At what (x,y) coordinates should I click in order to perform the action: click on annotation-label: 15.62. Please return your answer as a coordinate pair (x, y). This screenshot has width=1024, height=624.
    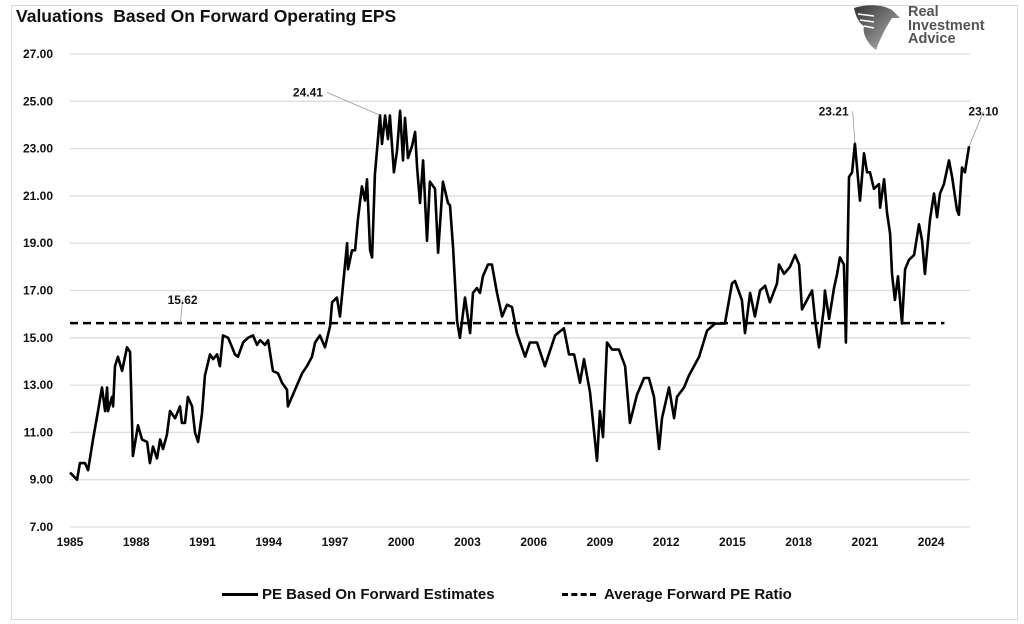
    Looking at the image, I should click on (183, 300).